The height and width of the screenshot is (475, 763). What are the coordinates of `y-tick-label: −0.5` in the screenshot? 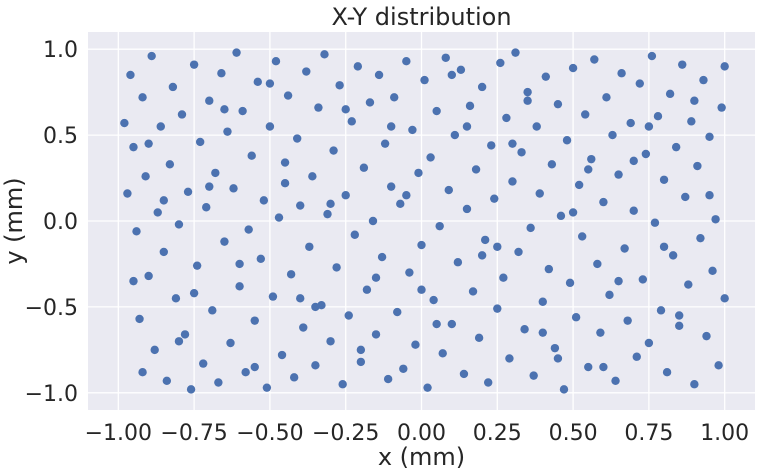 It's located at (51, 308).